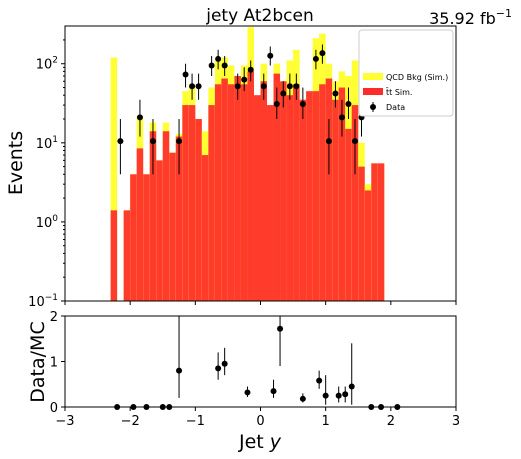 Image resolution: width=521 pixels, height=459 pixels. I want to click on bottom-ytick-label: 2, so click(54, 317).